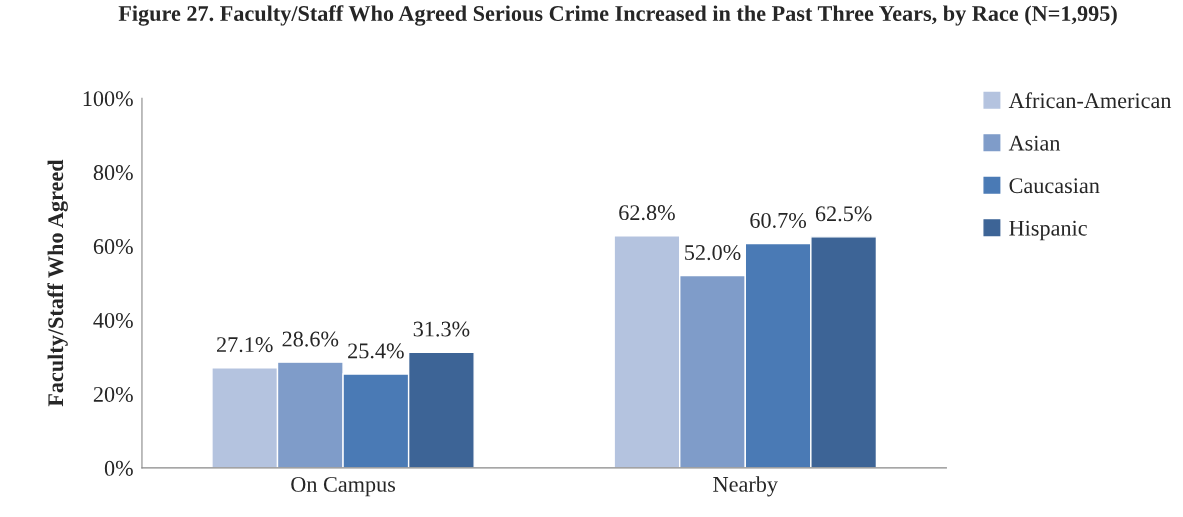  Describe the element at coordinates (113, 173) in the screenshot. I see `y-tick-label: 80%` at that location.